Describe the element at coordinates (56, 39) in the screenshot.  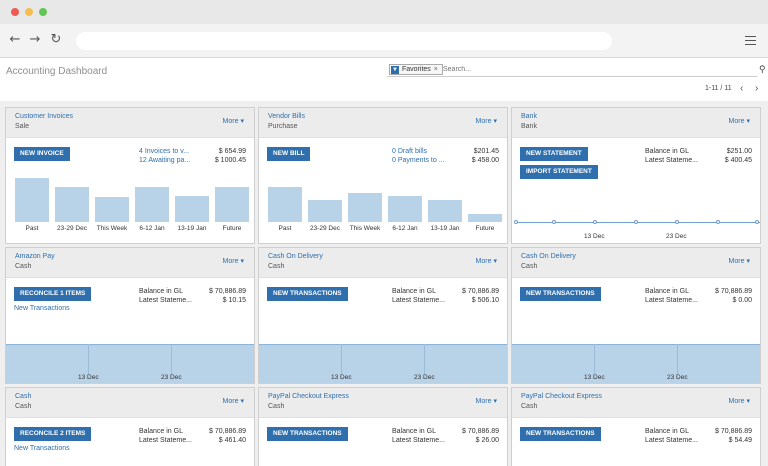
I see `reload-icon: ↻` at that location.